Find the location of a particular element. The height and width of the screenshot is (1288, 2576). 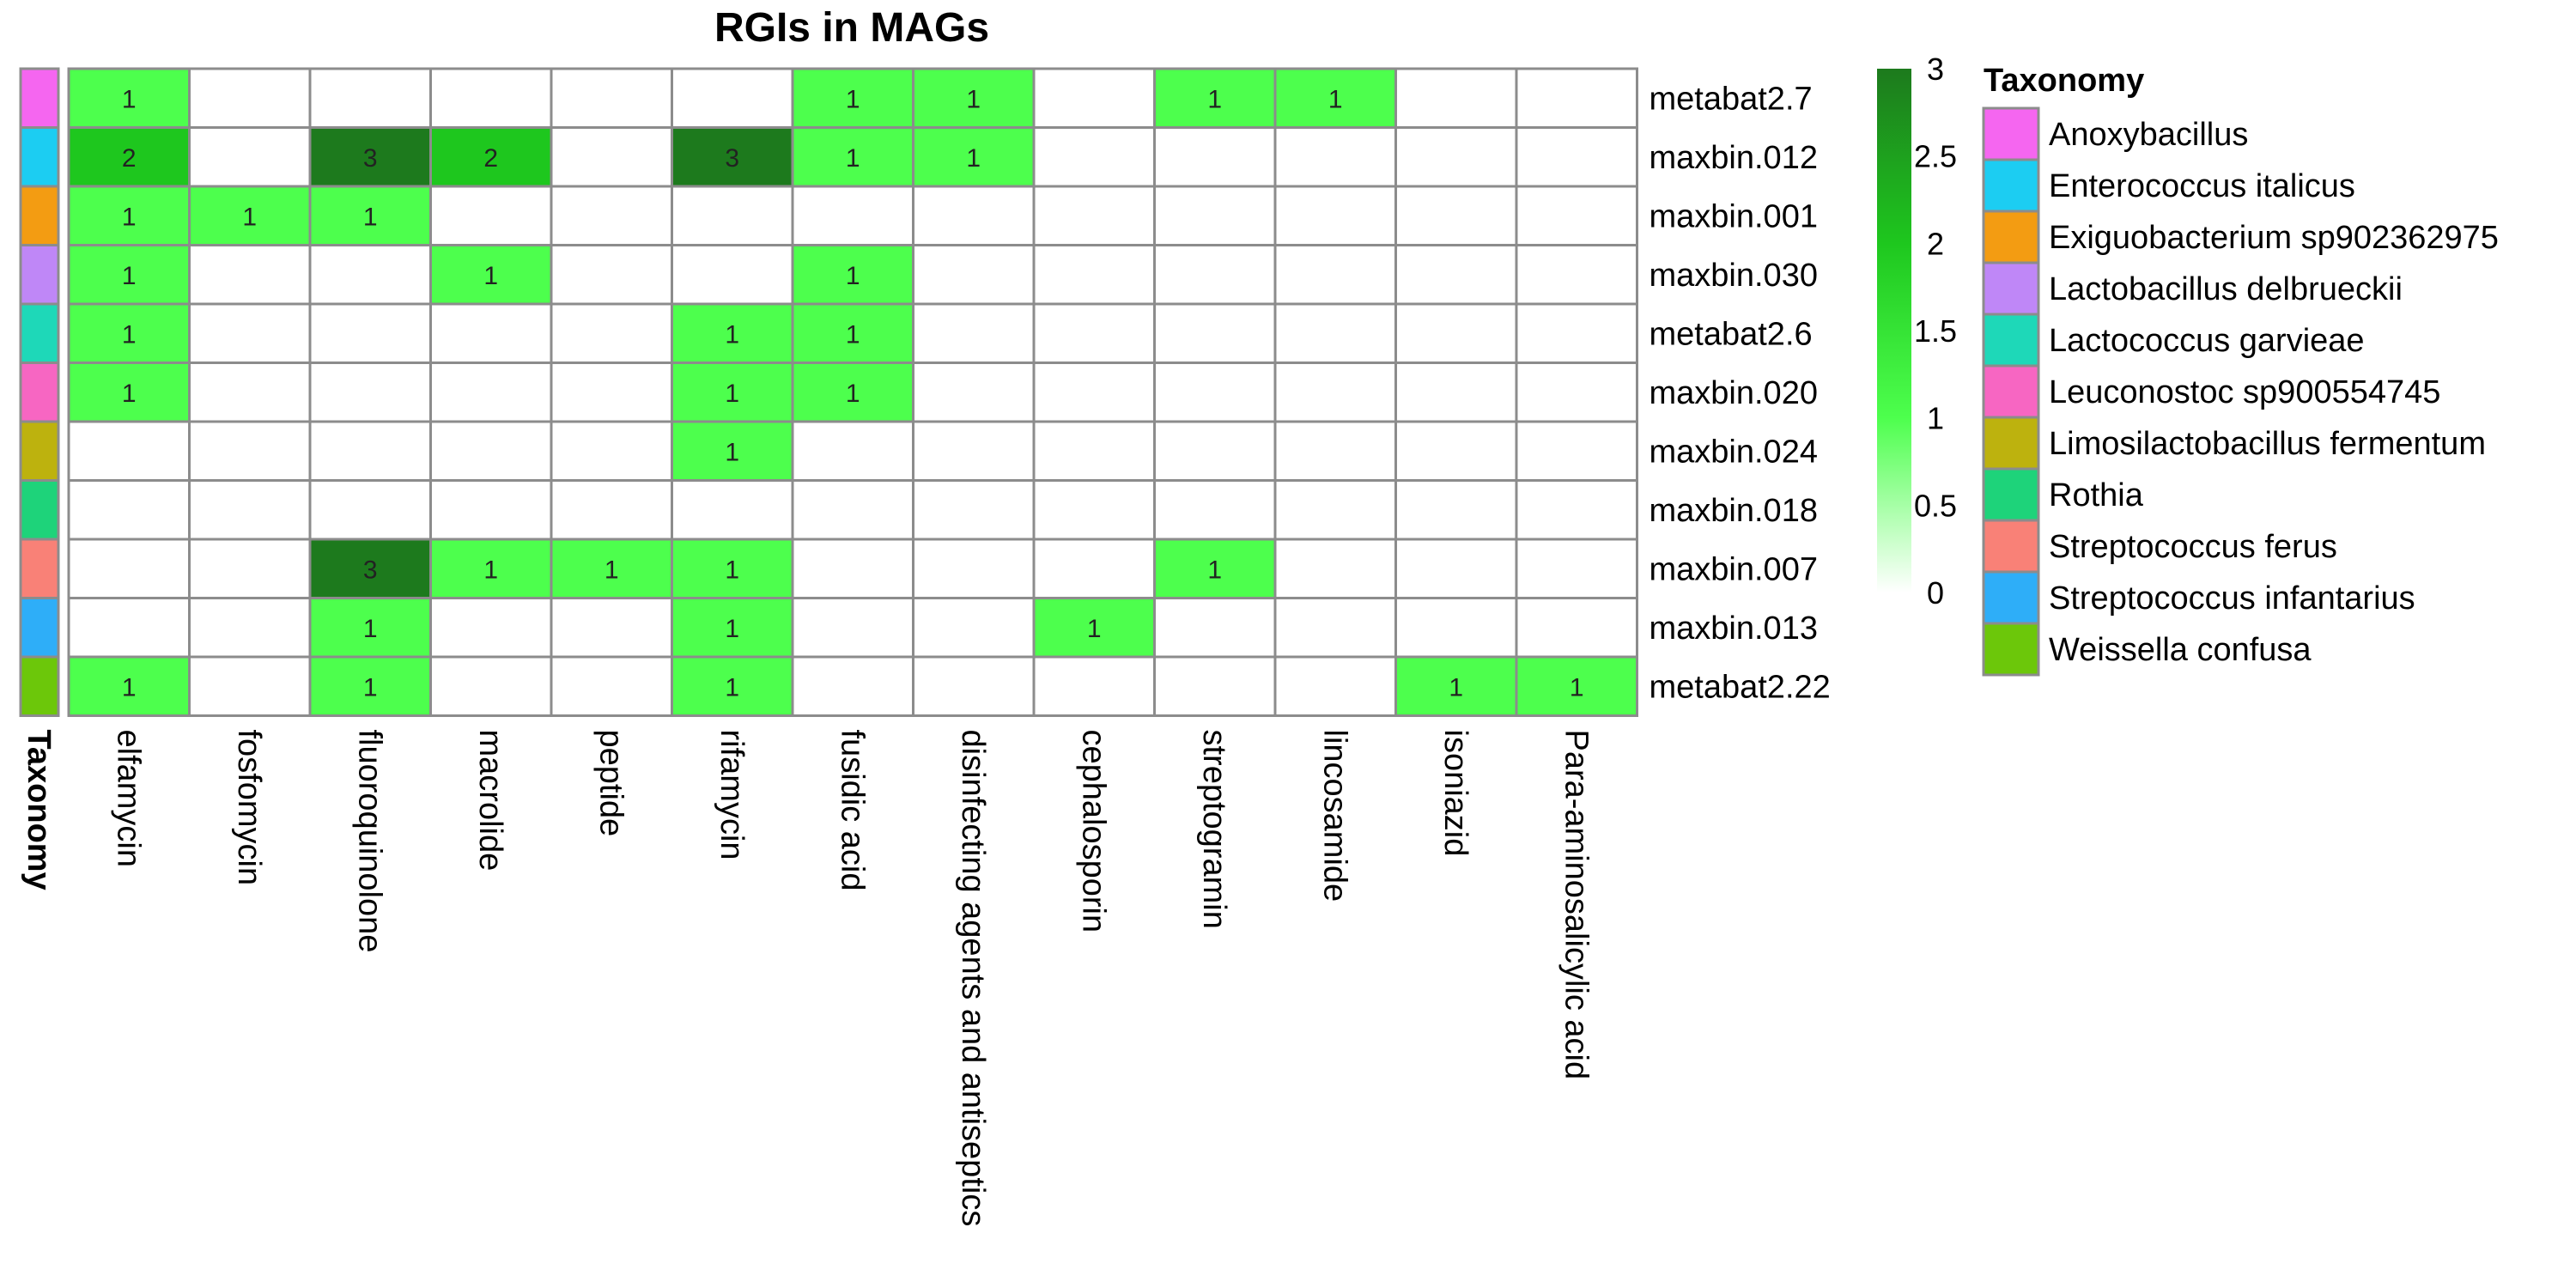

cell-maxbin-024-fosfomycin is located at coordinates (250, 451).